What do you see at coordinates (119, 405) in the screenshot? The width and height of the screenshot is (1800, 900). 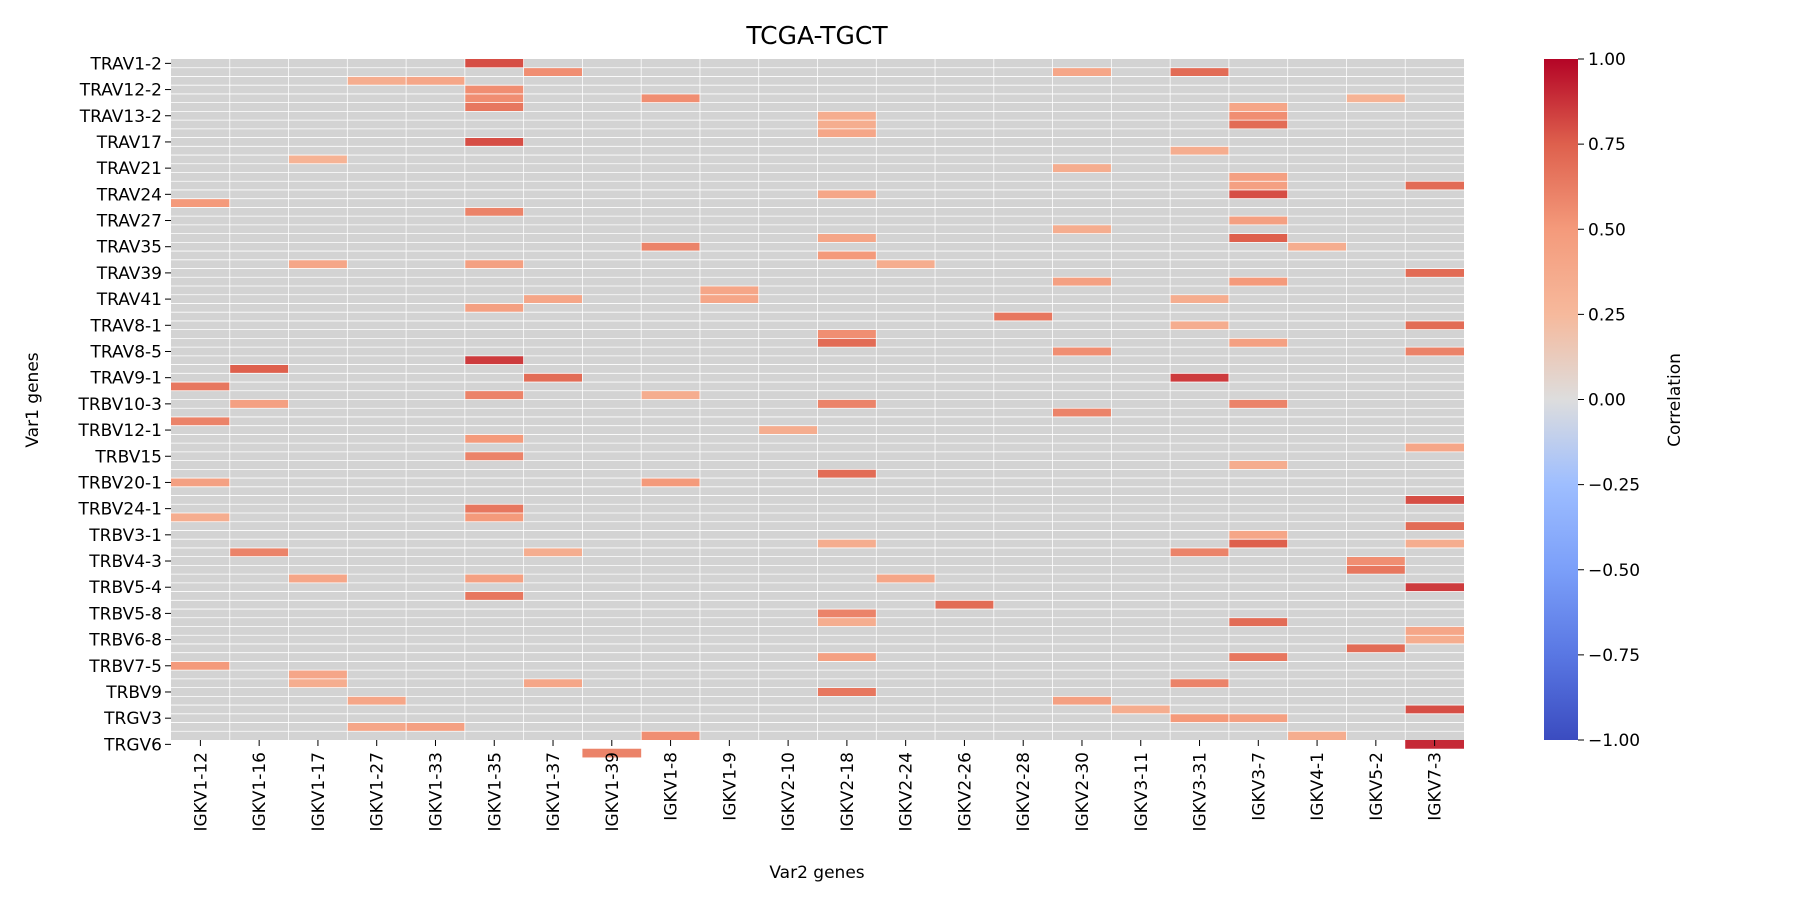 I see `y-tick-label: TRBV10-3` at bounding box center [119, 405].